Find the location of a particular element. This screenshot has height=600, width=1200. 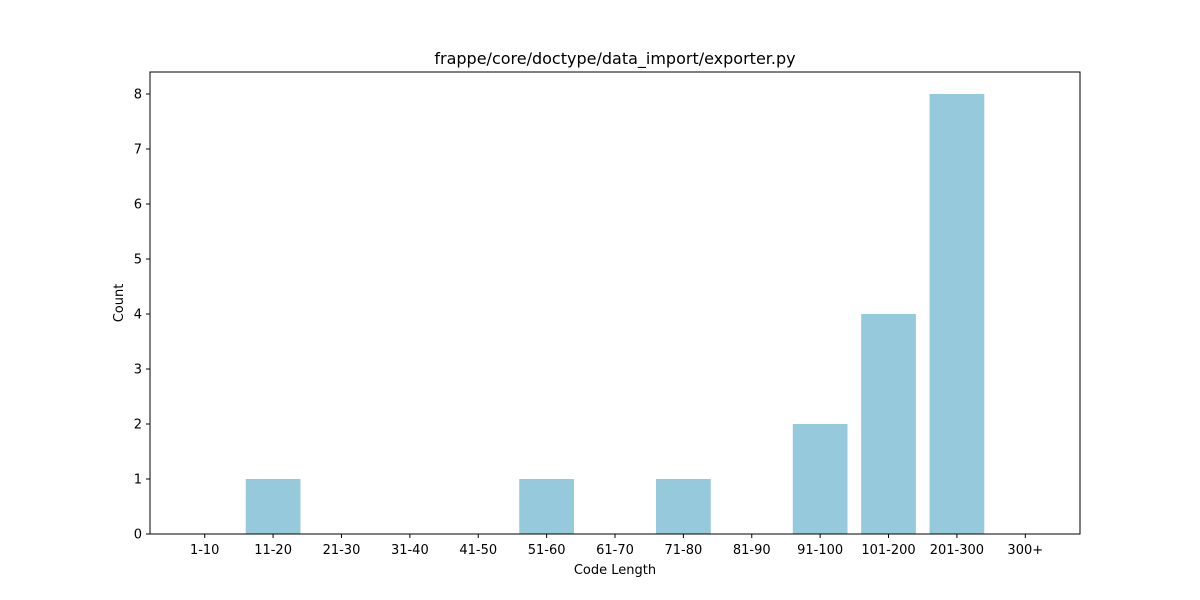

y-tick-label: 6 is located at coordinates (138, 205).